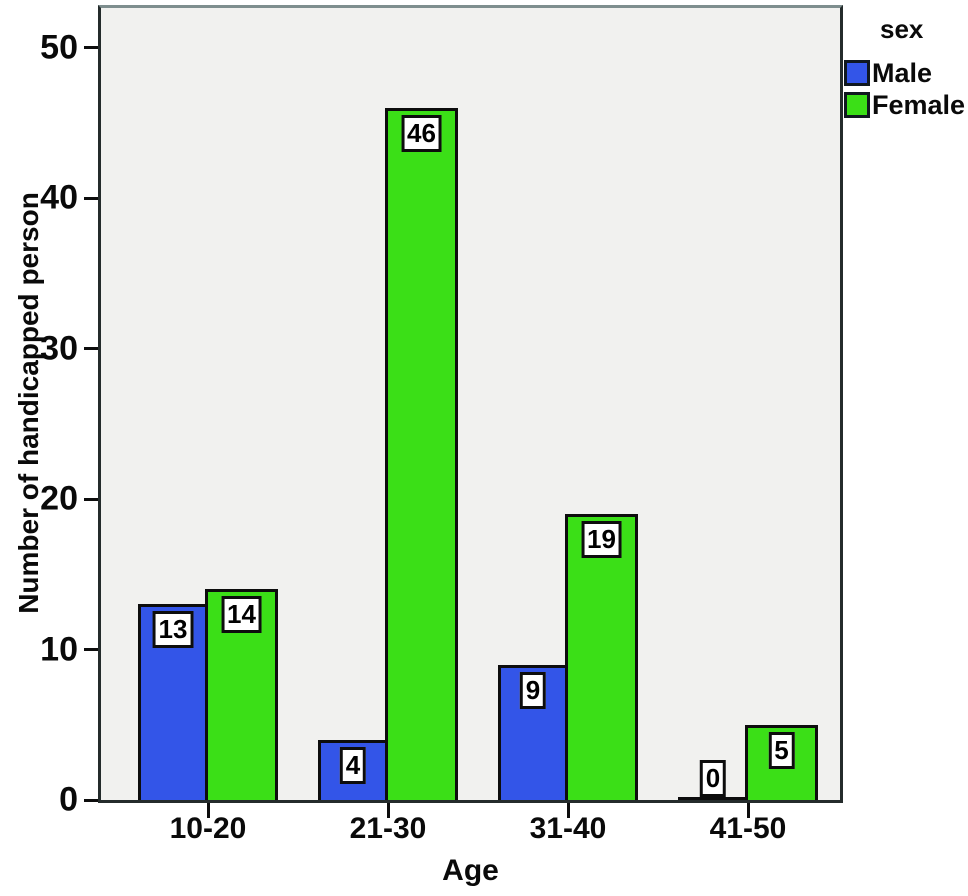  What do you see at coordinates (905, 89) in the screenshot?
I see `legend-items: Male Female` at bounding box center [905, 89].